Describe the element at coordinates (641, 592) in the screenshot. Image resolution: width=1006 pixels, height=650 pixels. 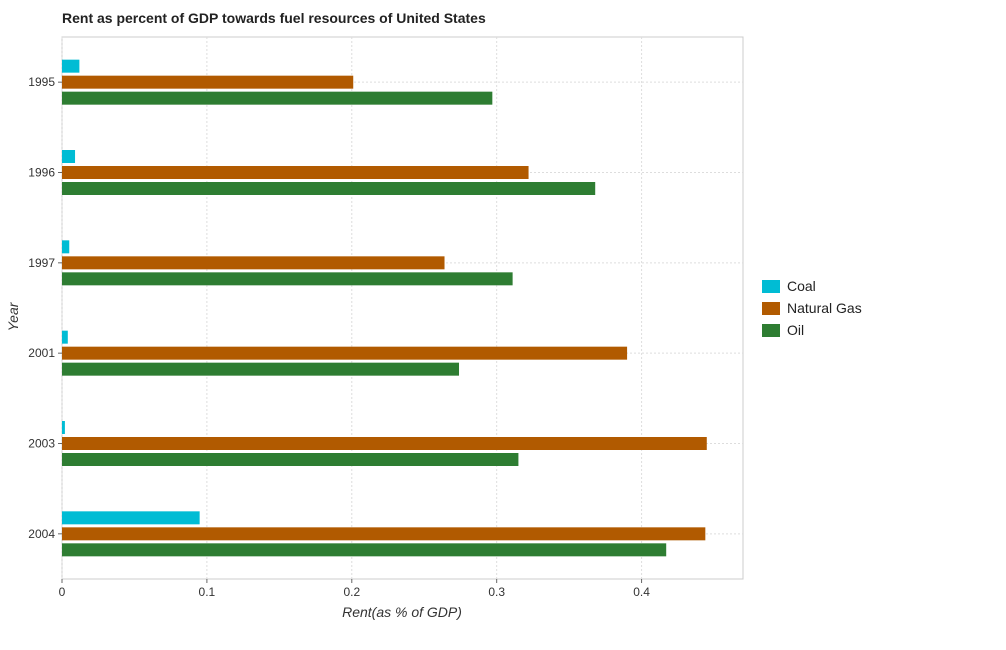
I see `x-tick-label: 0.4` at that location.